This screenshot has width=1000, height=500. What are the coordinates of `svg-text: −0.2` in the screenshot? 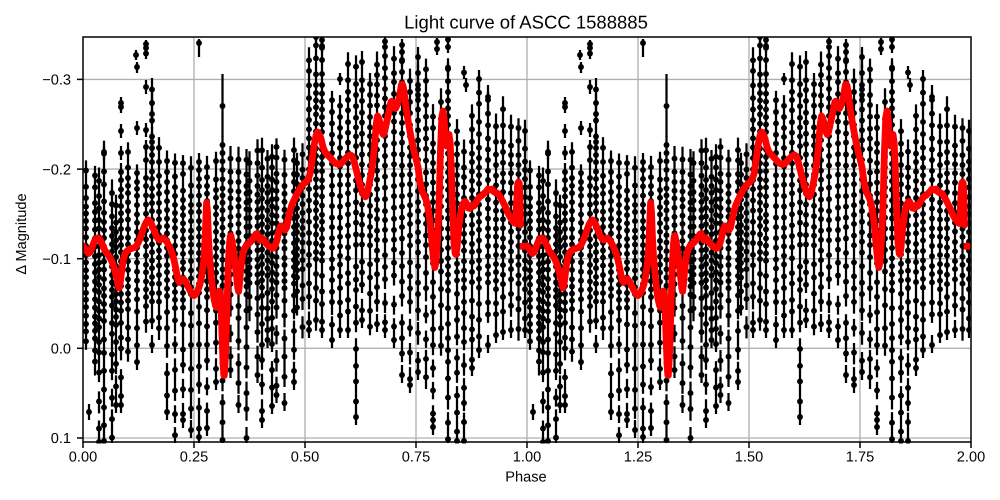 It's located at (56, 170).